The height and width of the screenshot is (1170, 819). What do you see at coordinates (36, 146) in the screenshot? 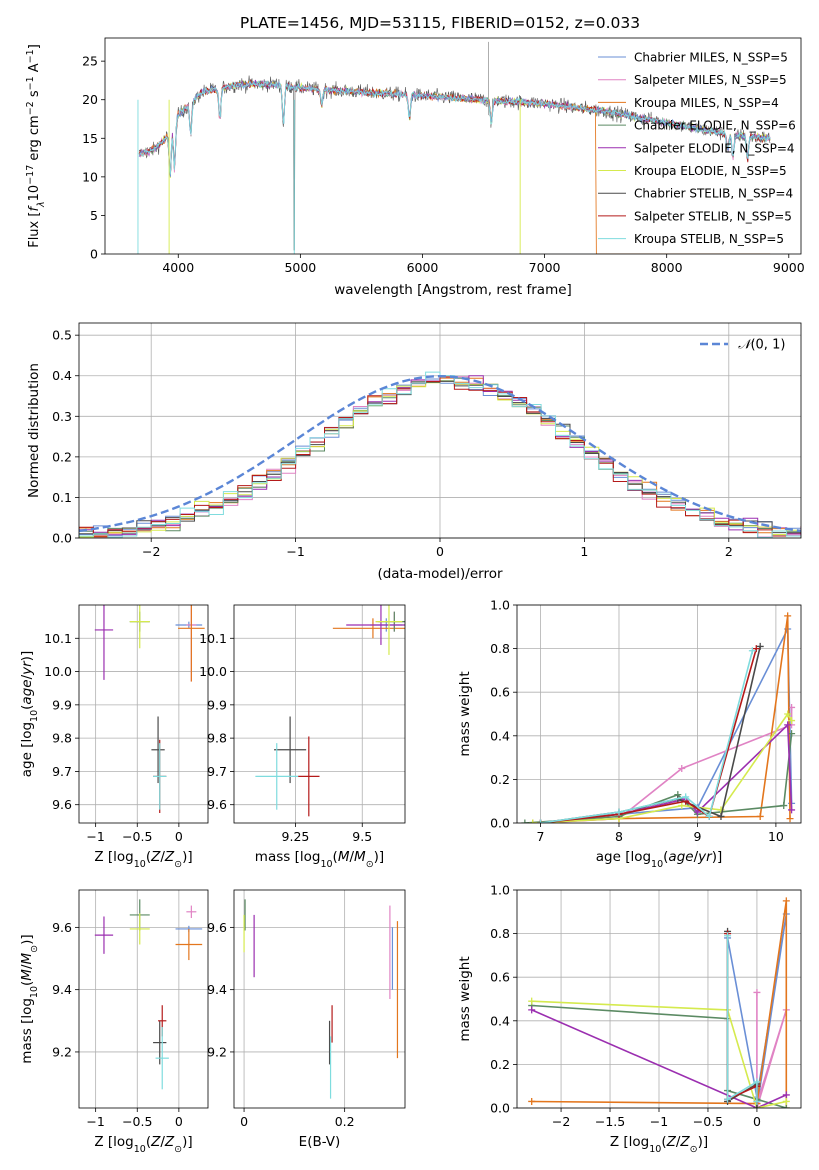
I see `y-axis-label: Flux [fλ10−17 erg cm−2 s−1 A−1]` at bounding box center [36, 146].